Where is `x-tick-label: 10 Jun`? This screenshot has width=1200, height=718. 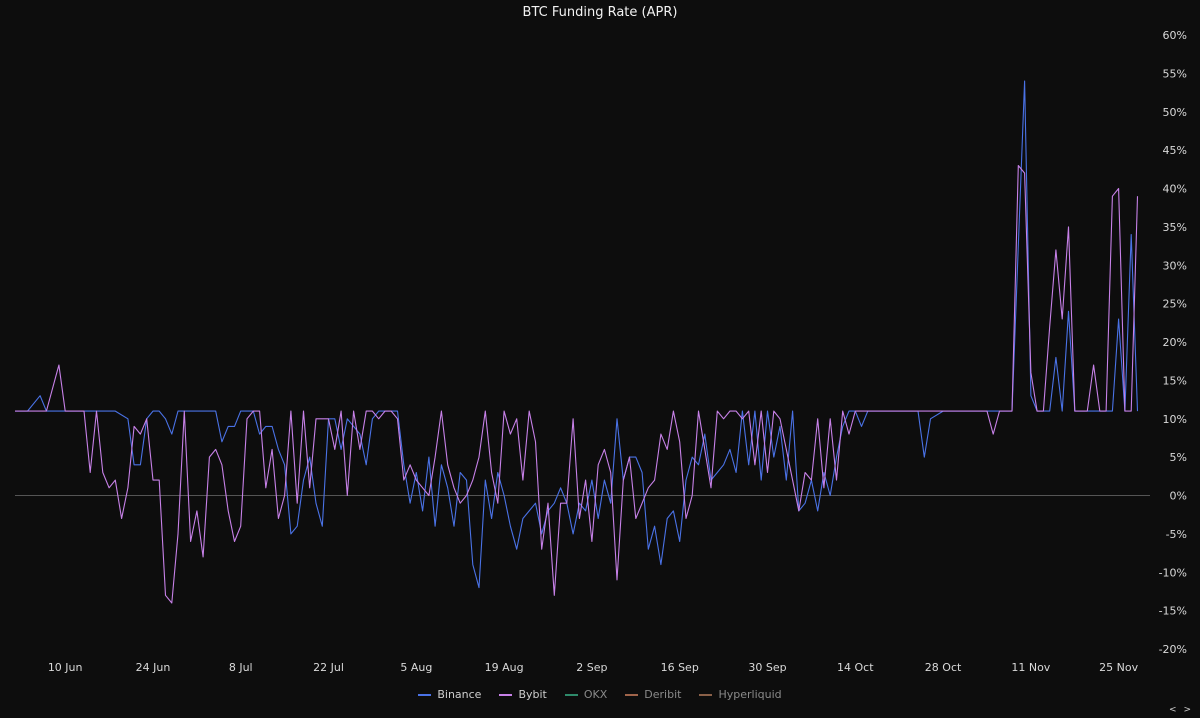 x-tick-label: 10 Jun is located at coordinates (65, 667).